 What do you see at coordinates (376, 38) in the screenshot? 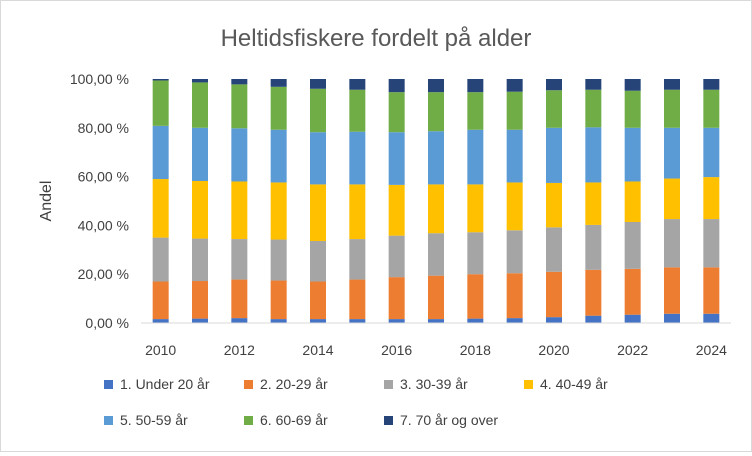
I see `chart-title: Heltidsfiskere fordelt på alder` at bounding box center [376, 38].